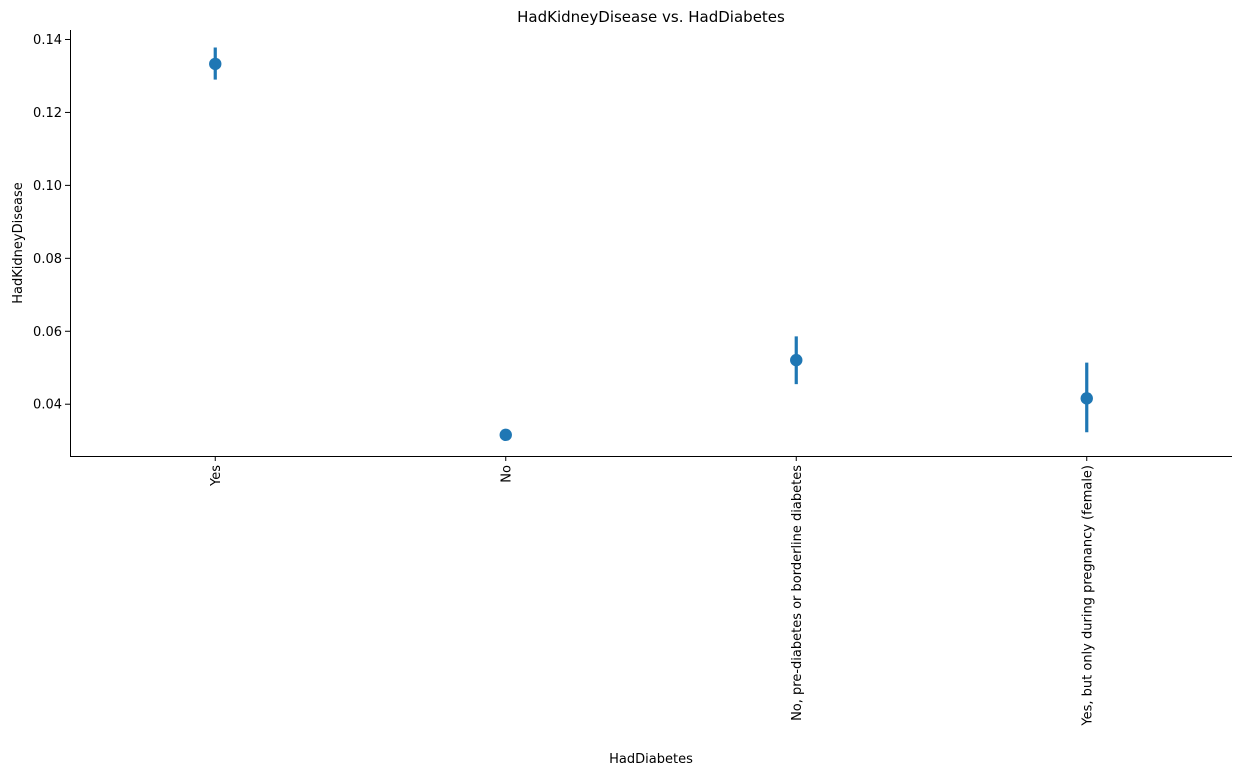 The image size is (1258, 774). What do you see at coordinates (797, 593) in the screenshot?
I see `x-tick-label: No, pre-diabetes or borderline diabetes` at bounding box center [797, 593].